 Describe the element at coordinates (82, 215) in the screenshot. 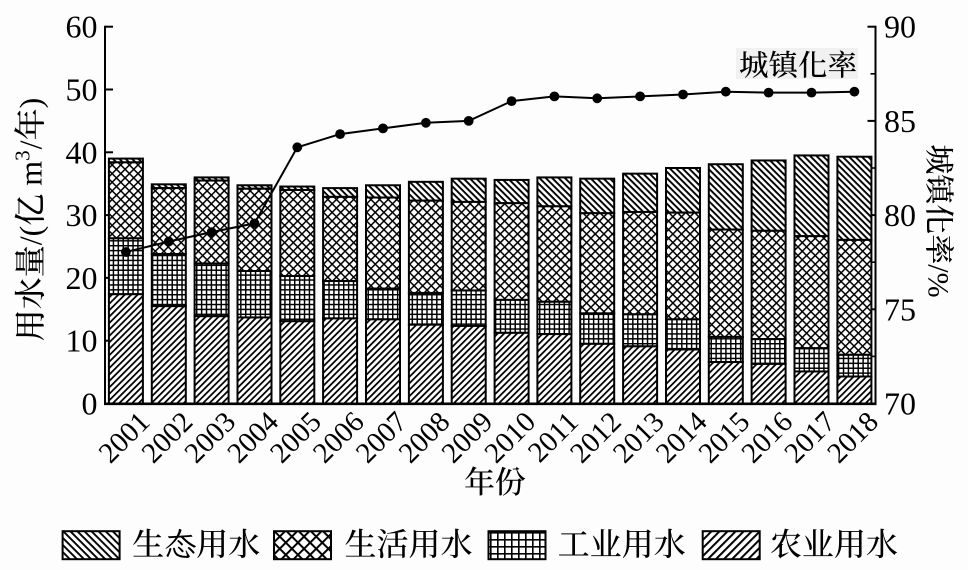

I see `svg-text: 30` at that location.